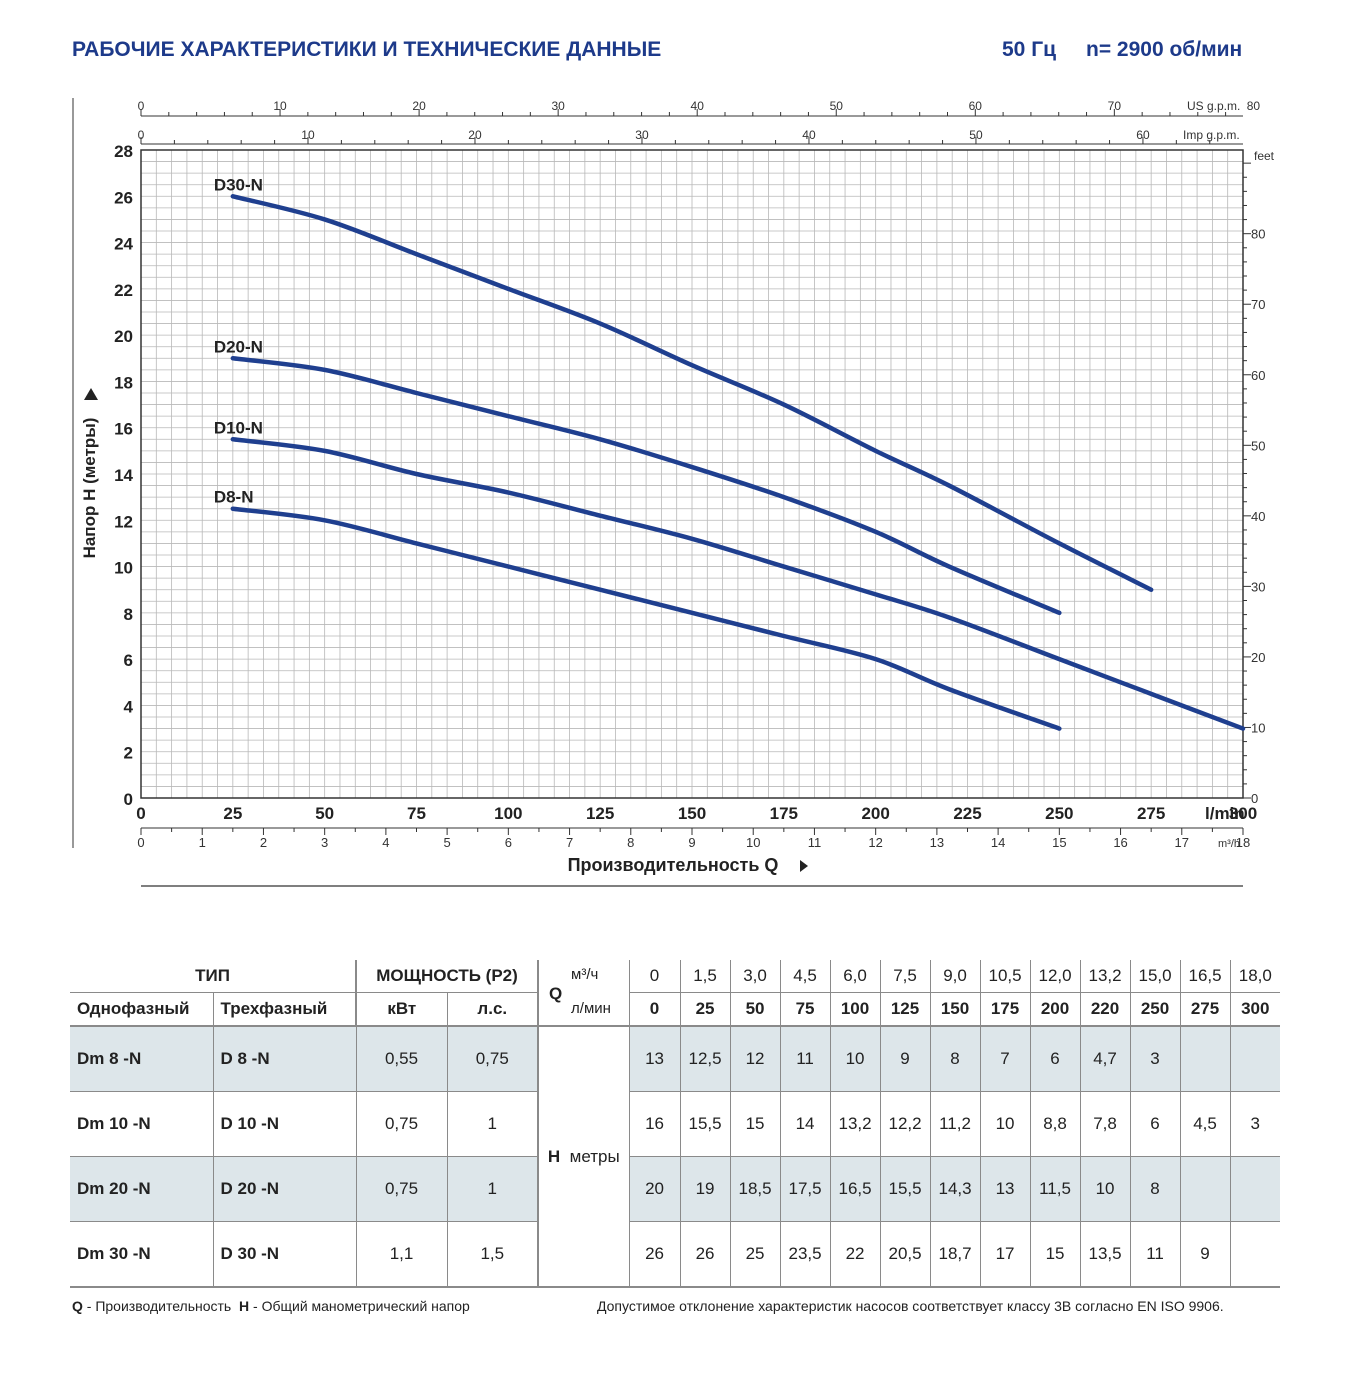 This screenshot has height=1395, width=1356. I want to click on head-value: 11,5, so click(1055, 1189).